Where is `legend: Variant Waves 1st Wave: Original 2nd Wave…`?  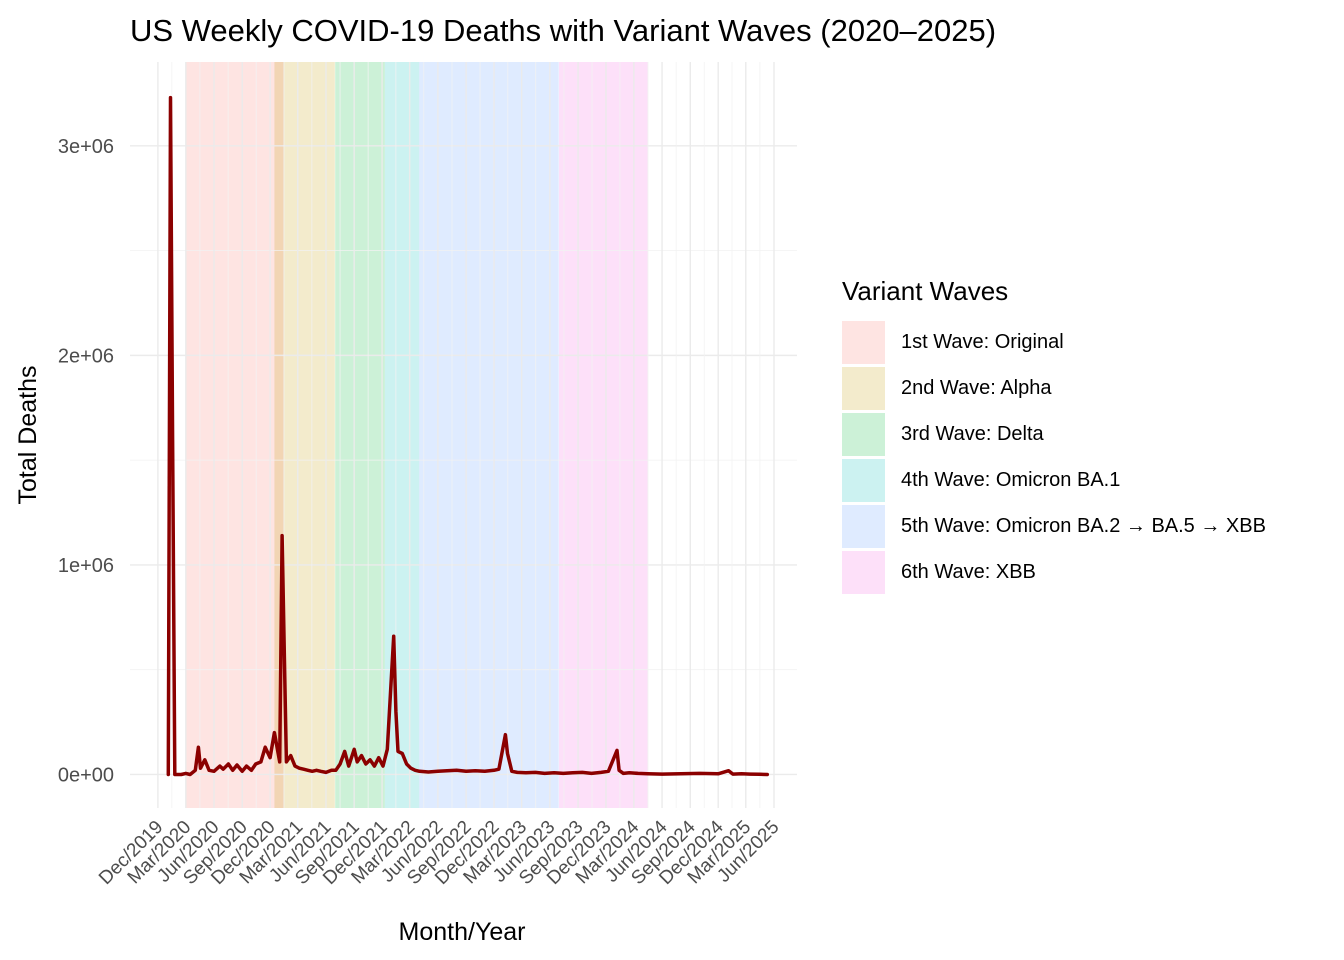 legend: Variant Waves 1st Wave: Original 2nd Wave… is located at coordinates (1054, 435).